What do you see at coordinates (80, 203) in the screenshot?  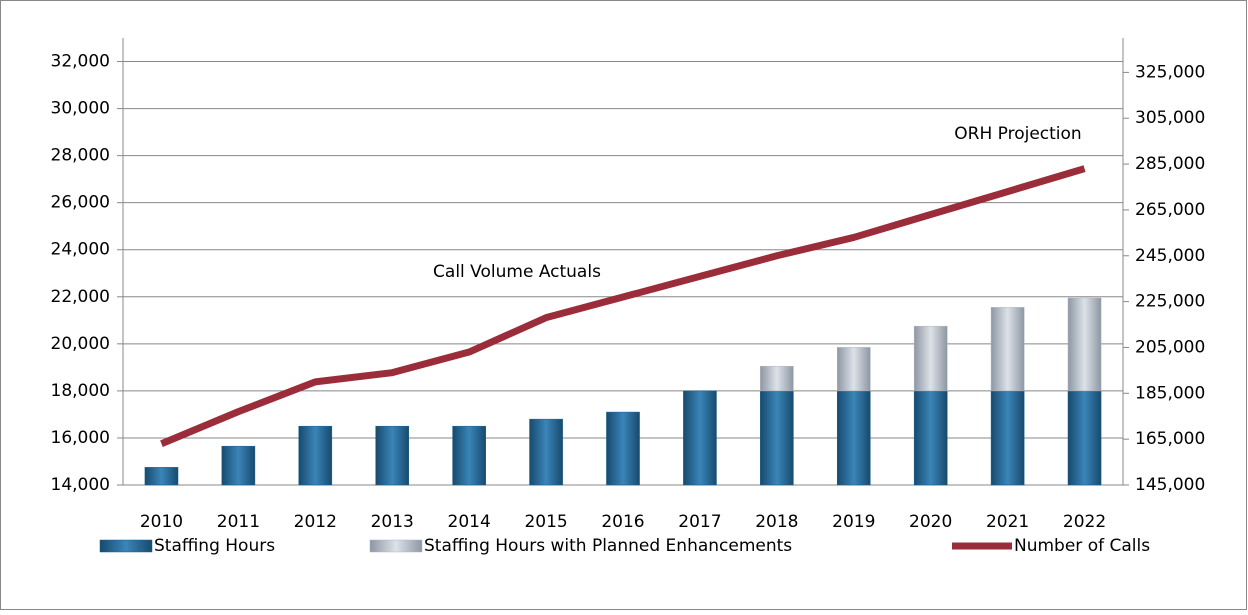 I see `y-tick-label: 26,000` at bounding box center [80, 203].